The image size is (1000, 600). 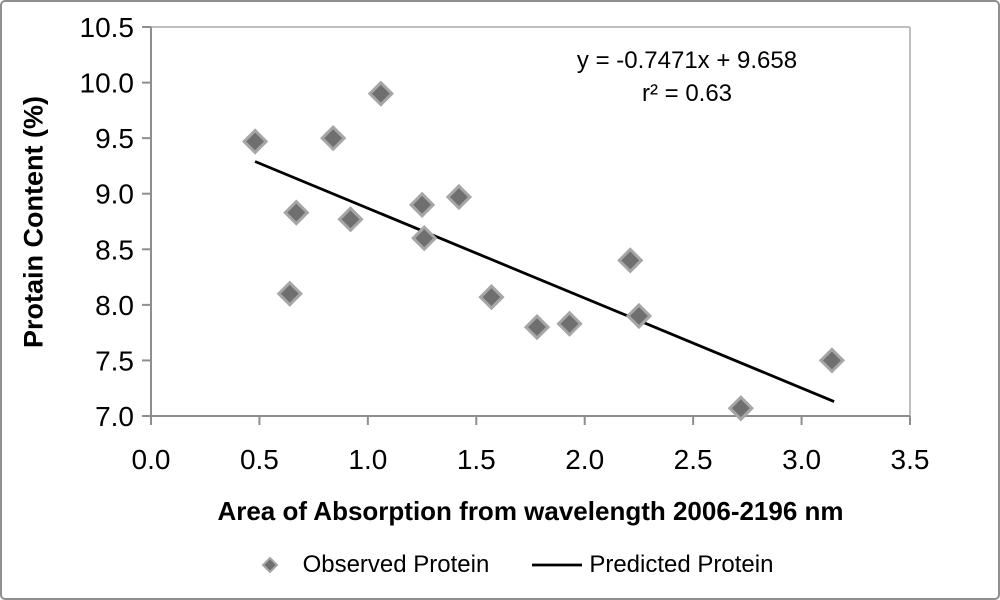 I want to click on y-tick-label: 10.5, so click(x=107, y=27).